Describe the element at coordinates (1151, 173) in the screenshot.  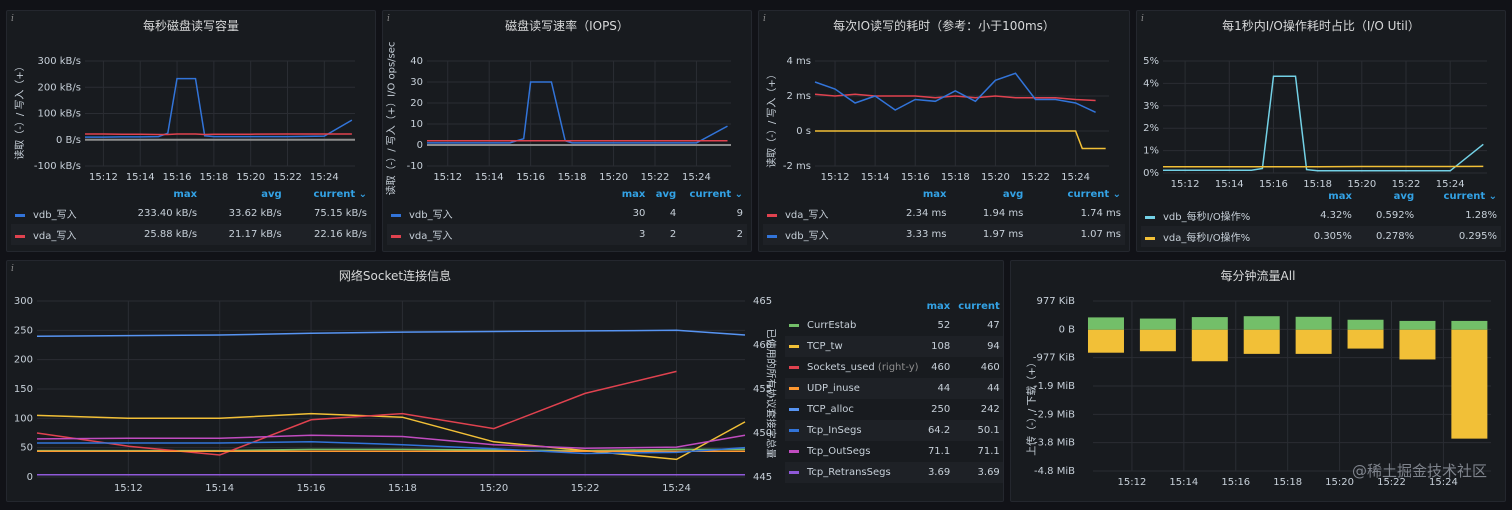
I see `y-tick-label: 0%` at that location.